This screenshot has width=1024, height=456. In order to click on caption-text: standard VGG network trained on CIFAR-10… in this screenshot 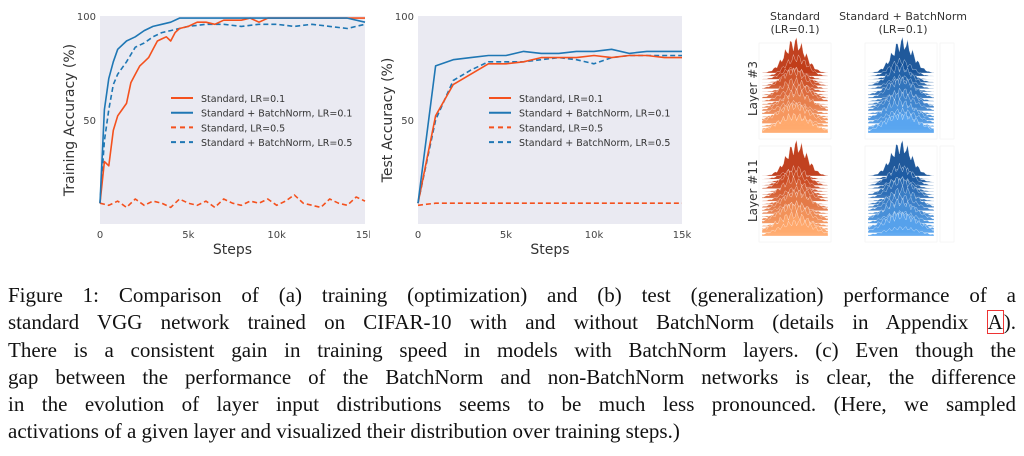, I will do `click(488, 322)`.